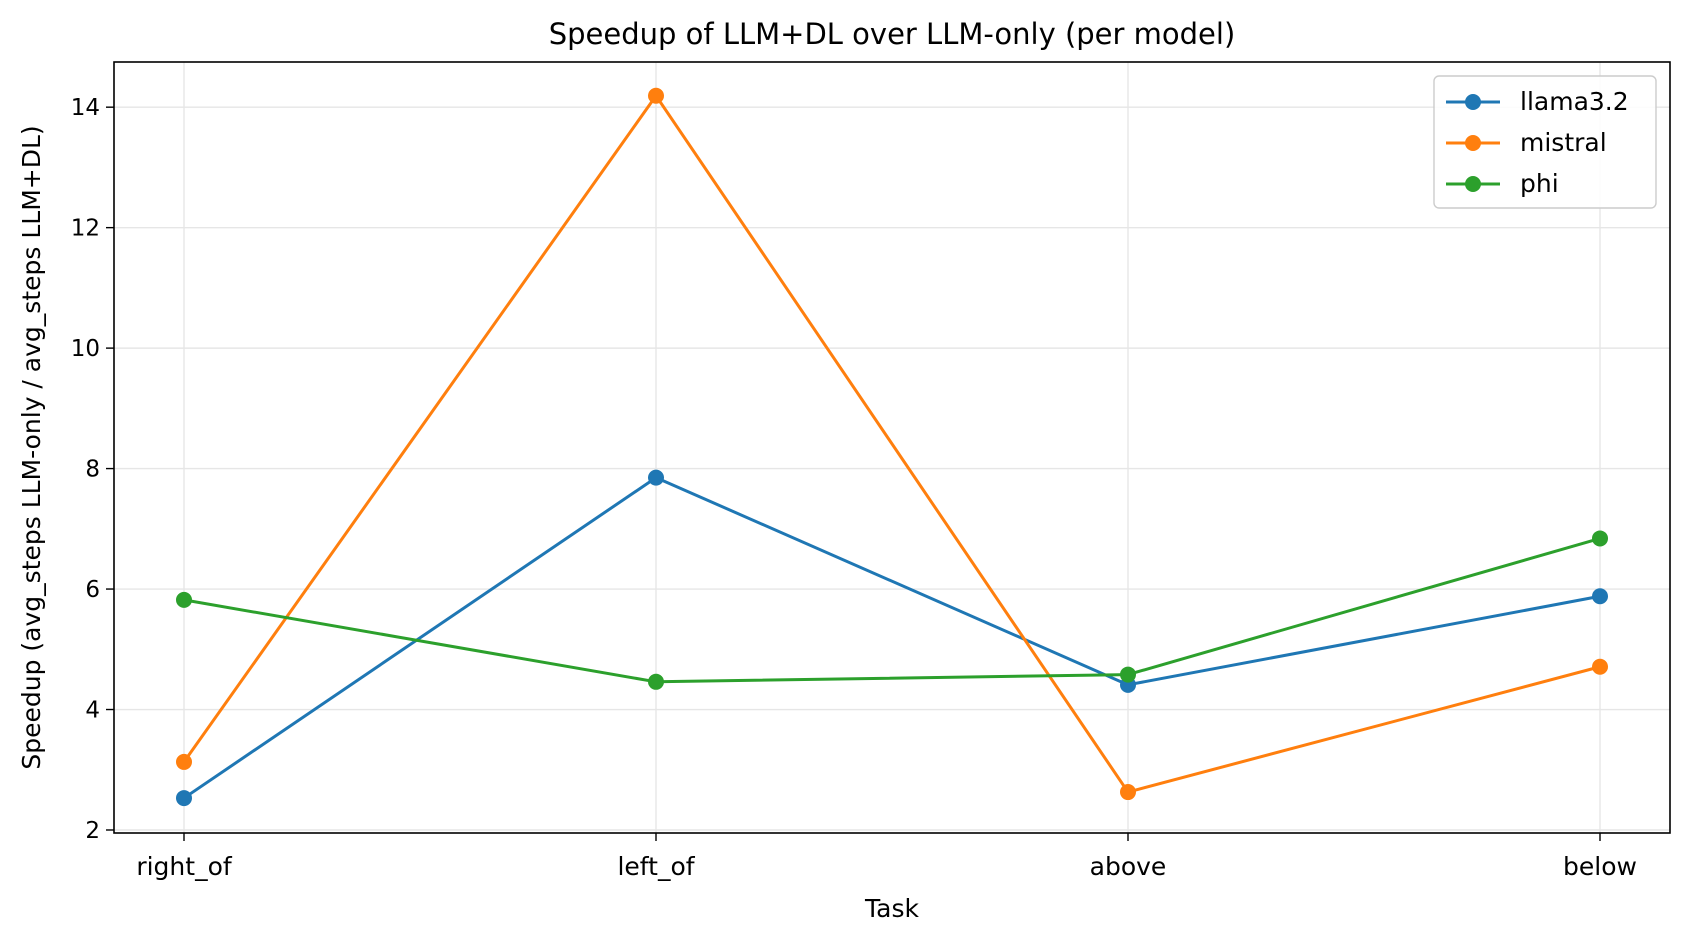  I want to click on y-tick-label: 10, so click(85, 349).